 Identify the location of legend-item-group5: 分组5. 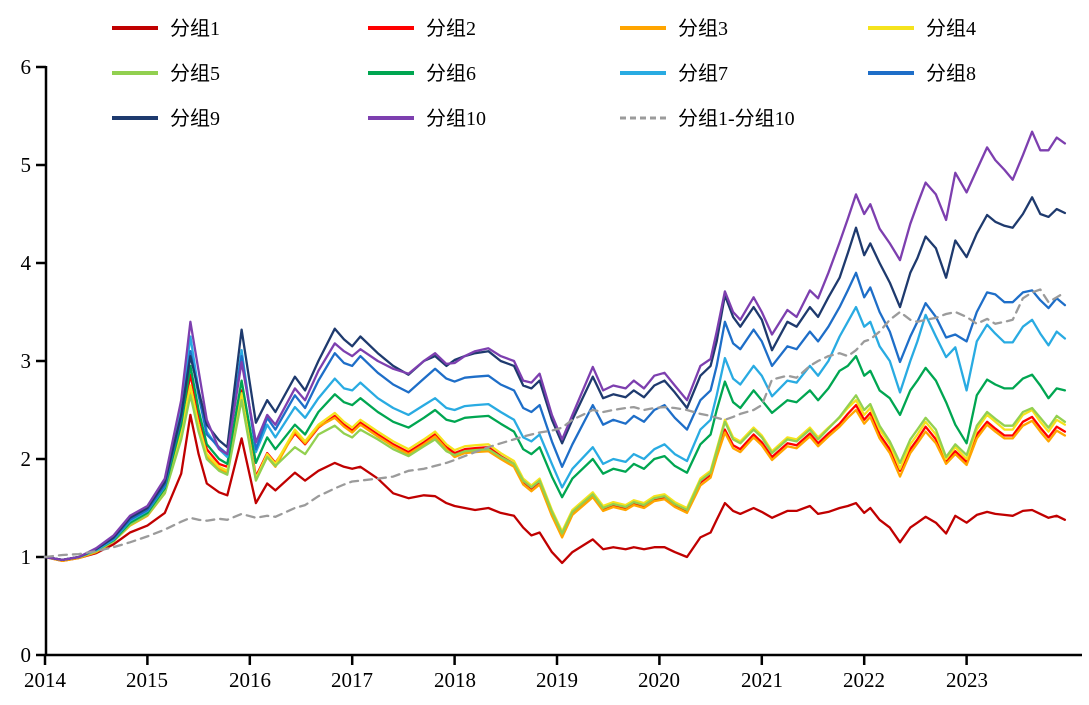
(166, 73).